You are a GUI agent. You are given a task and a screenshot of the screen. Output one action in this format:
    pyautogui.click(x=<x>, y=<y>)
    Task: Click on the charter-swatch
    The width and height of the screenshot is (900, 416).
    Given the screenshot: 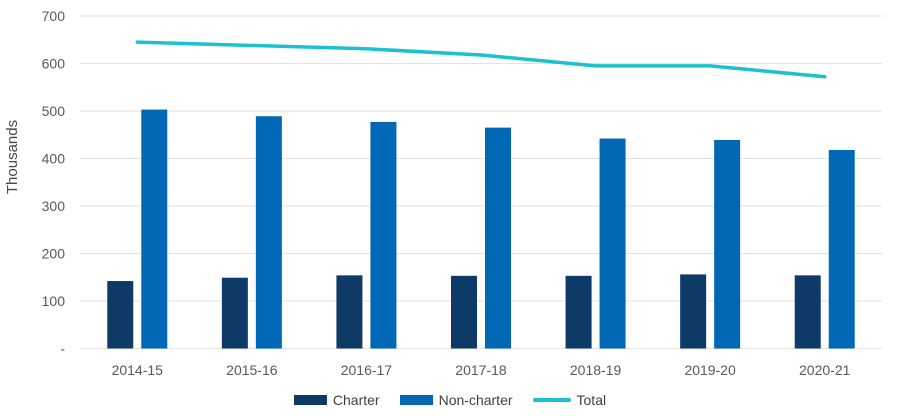 What is the action you would take?
    pyautogui.click(x=310, y=400)
    